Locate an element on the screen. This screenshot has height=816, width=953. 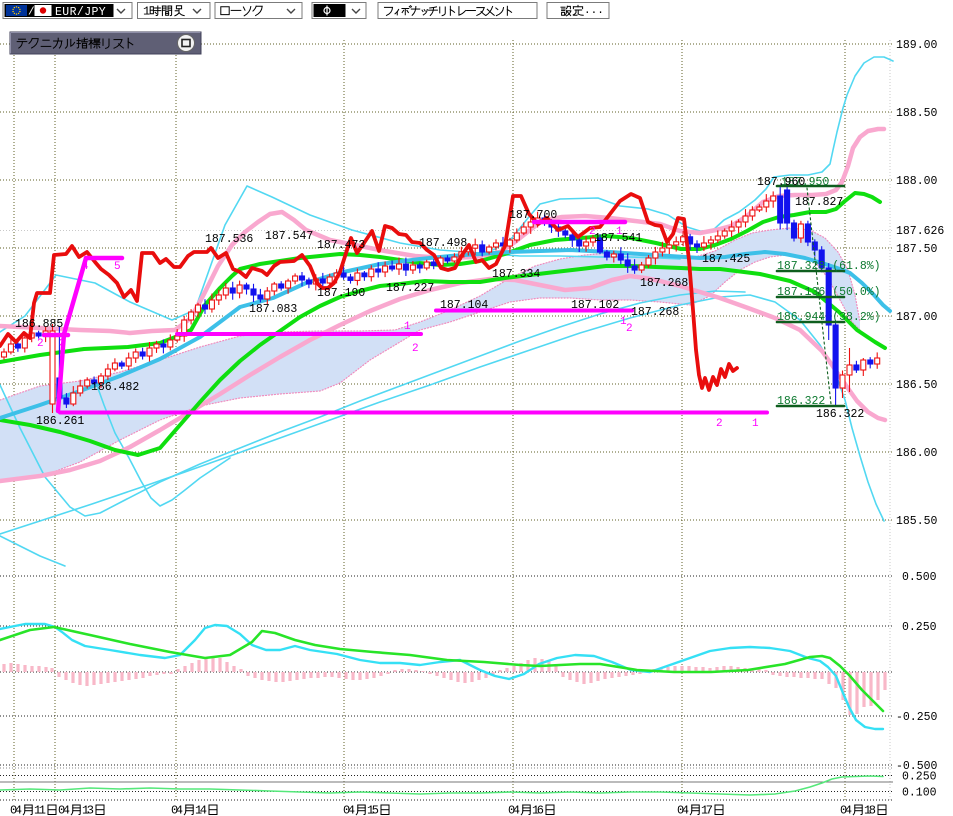
svg-text: 187.136 (50.0%) is located at coordinates (829, 292).